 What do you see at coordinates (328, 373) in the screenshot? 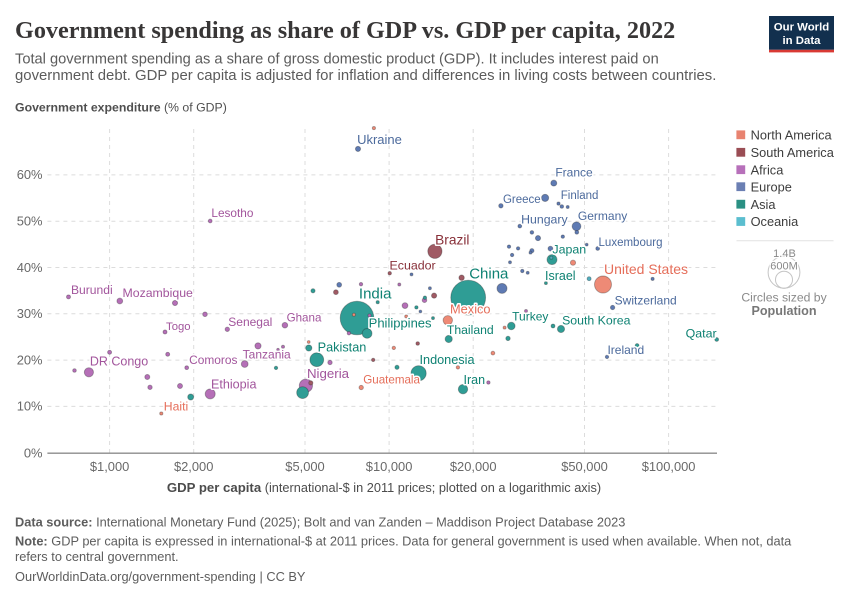
I see `svg-text: Nigeria` at bounding box center [328, 373].